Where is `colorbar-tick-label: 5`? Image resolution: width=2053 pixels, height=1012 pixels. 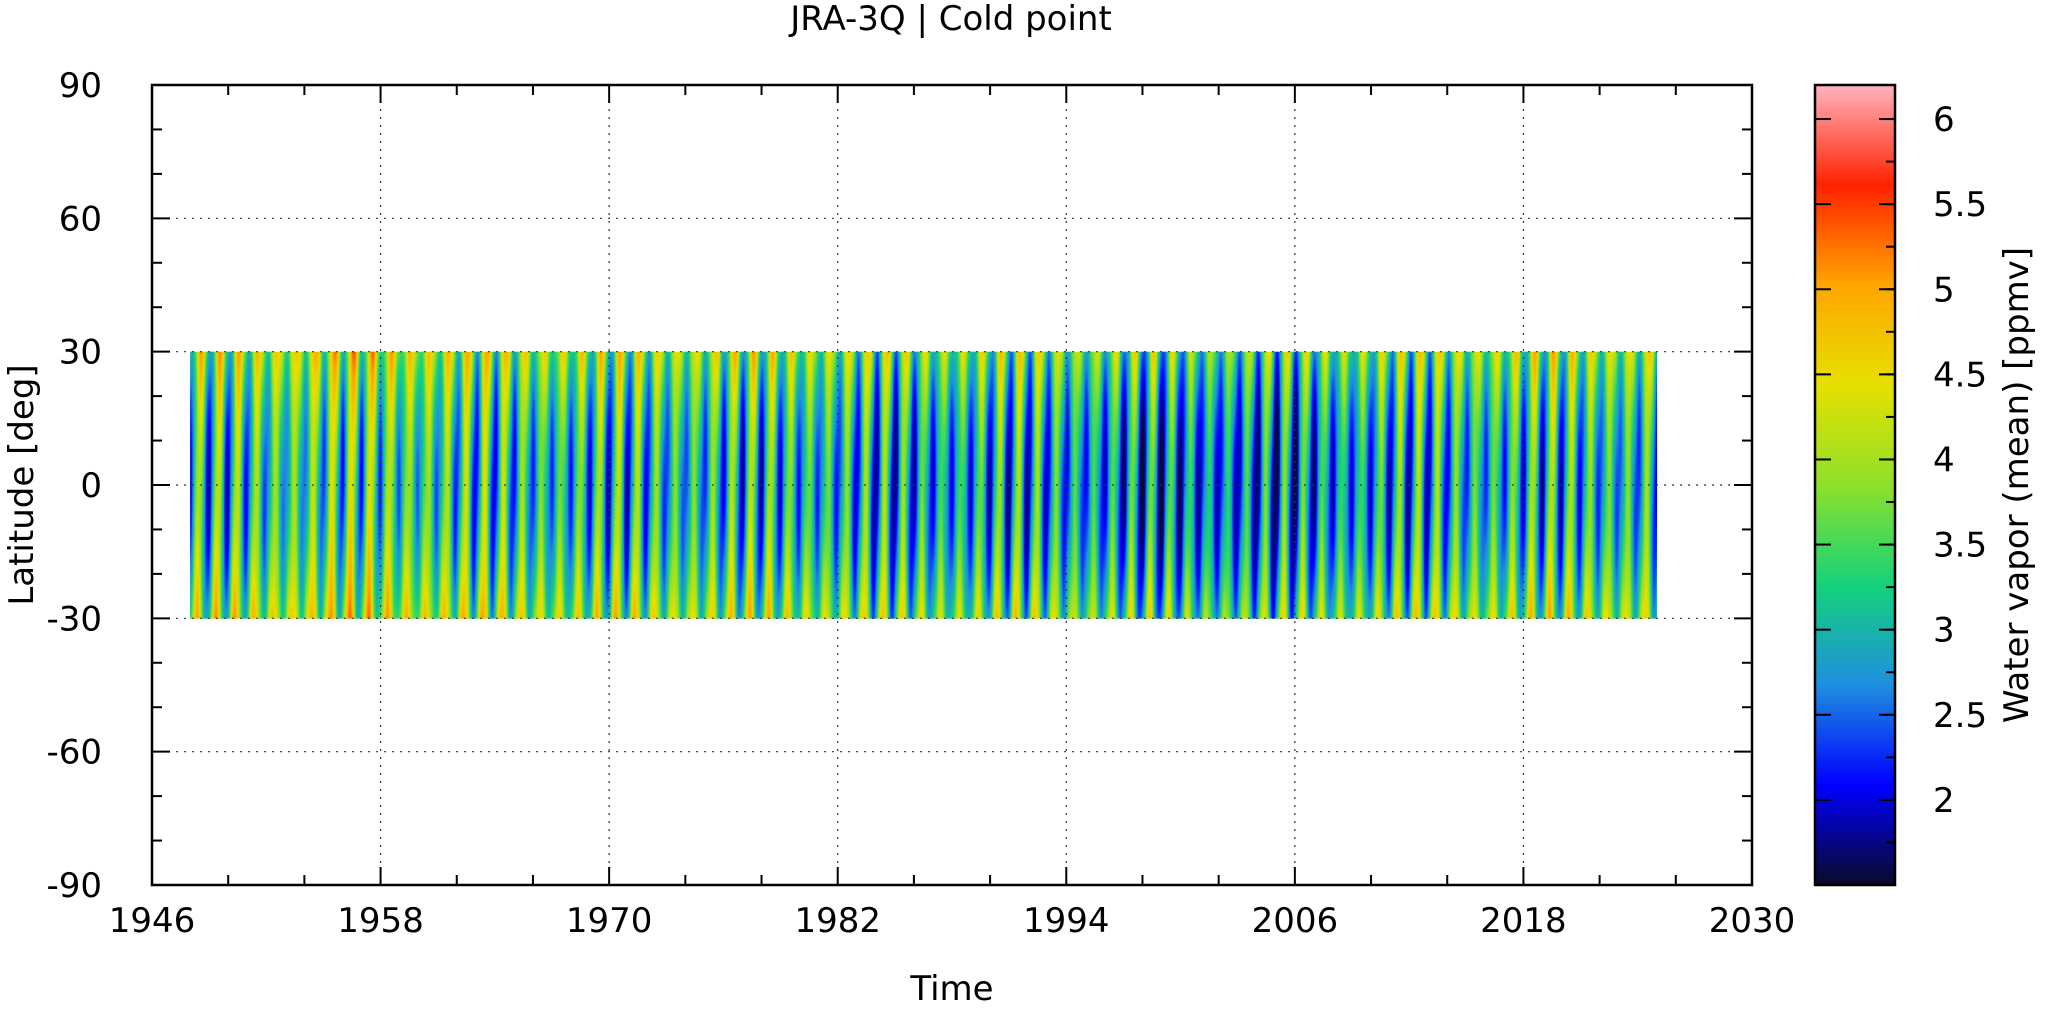 colorbar-tick-label: 5 is located at coordinates (1944, 290).